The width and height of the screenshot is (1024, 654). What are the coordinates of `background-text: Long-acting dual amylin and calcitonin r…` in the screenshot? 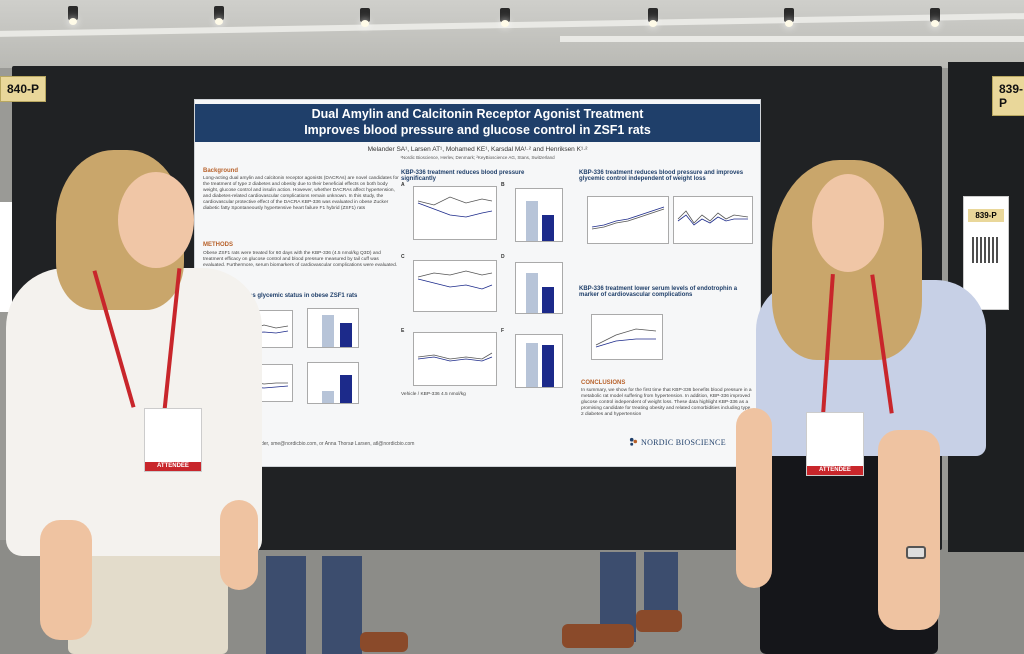 It's located at (301, 193).